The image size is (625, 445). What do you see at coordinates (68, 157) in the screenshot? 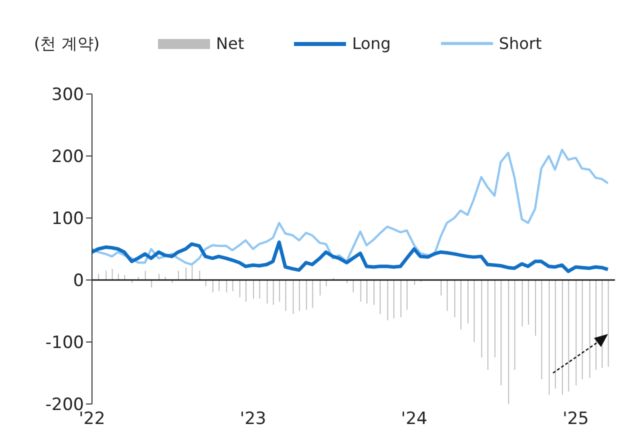
I see `y-tick-label: 200` at bounding box center [68, 157].